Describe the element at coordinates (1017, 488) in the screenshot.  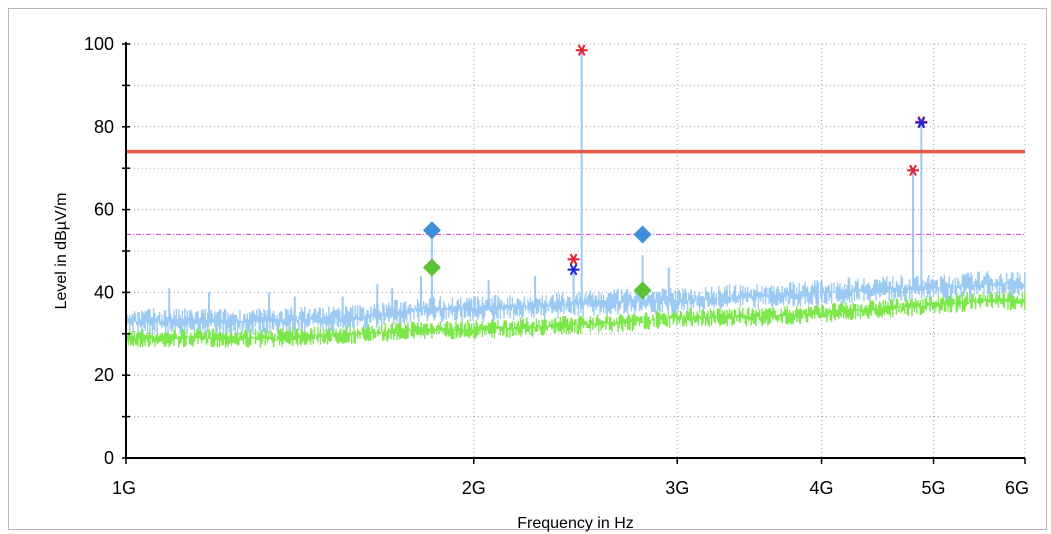
I see `x-tick-label: 6G` at that location.